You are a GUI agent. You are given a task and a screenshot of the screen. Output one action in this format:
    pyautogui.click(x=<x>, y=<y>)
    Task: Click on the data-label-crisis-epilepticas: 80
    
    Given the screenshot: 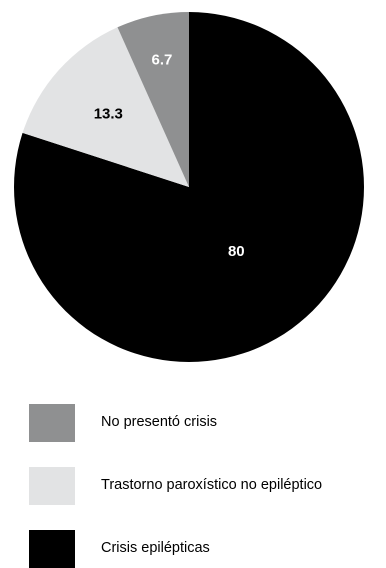 What is the action you would take?
    pyautogui.click(x=236, y=251)
    